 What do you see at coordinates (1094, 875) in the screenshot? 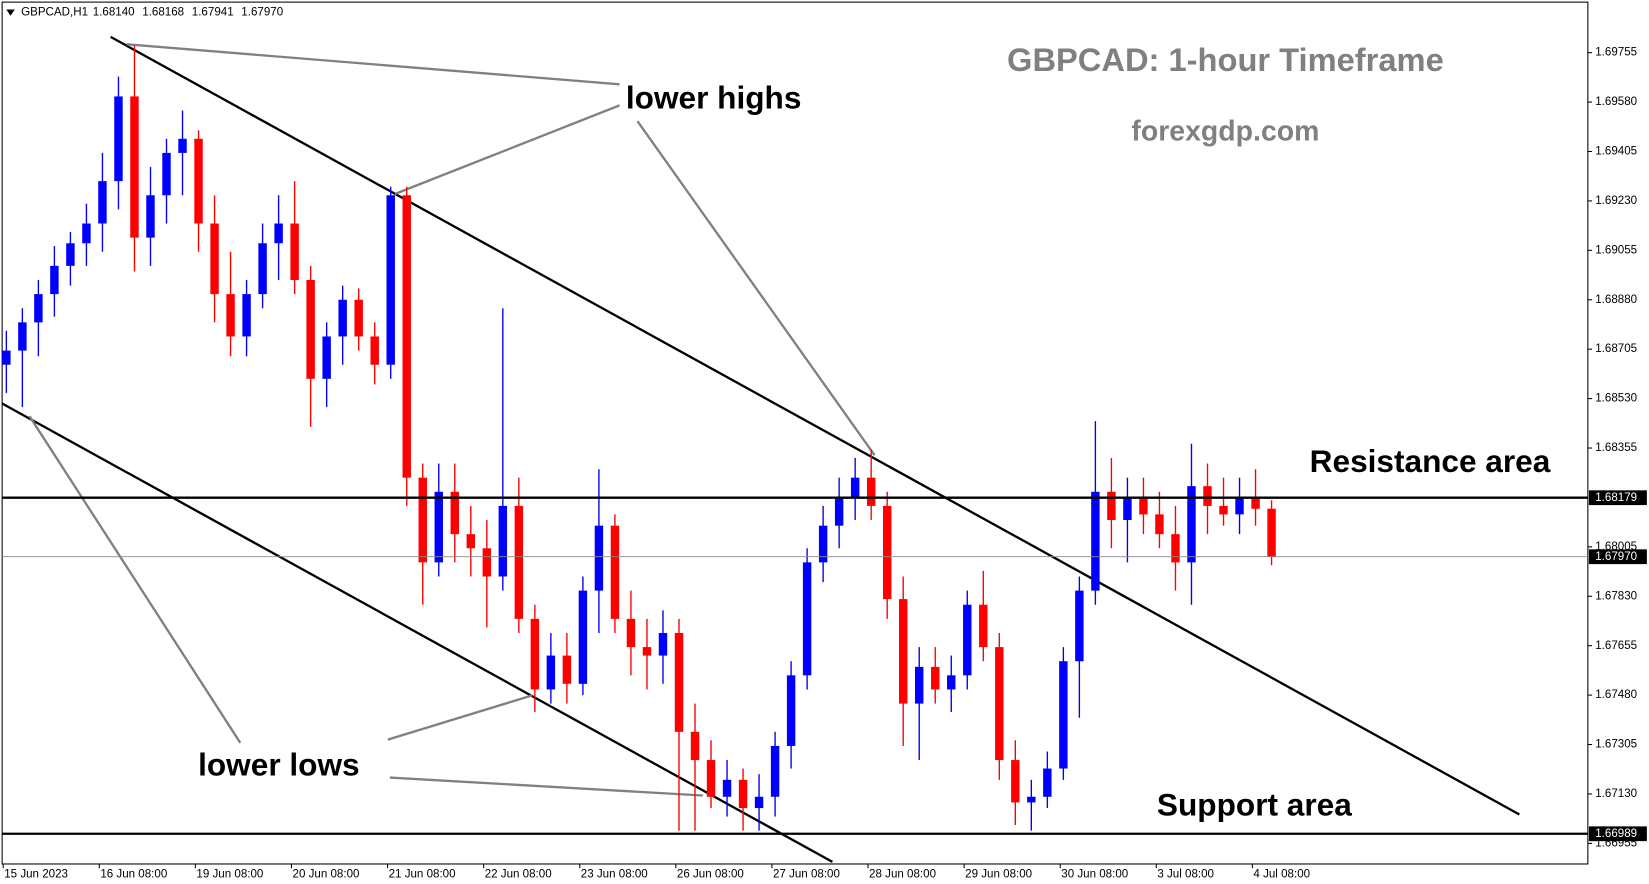
I see `x-tick-label: 30 Jun 08:00` at bounding box center [1094, 875].